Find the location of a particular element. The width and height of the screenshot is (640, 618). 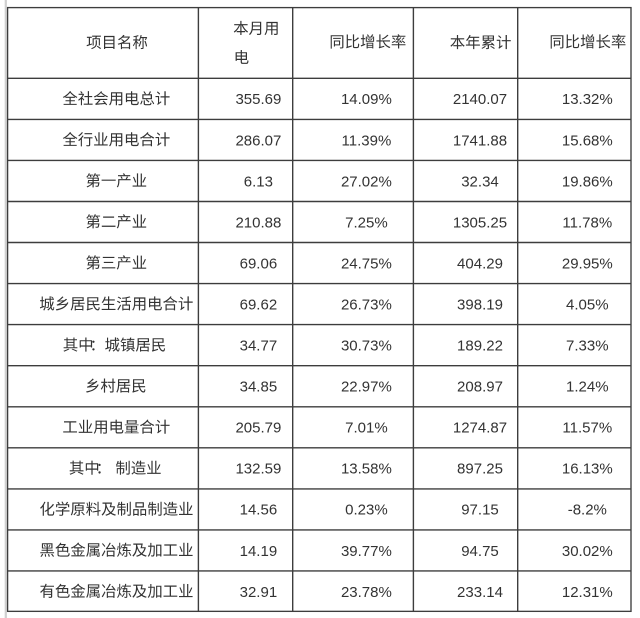

svg-text: 24.75% is located at coordinates (366, 263).